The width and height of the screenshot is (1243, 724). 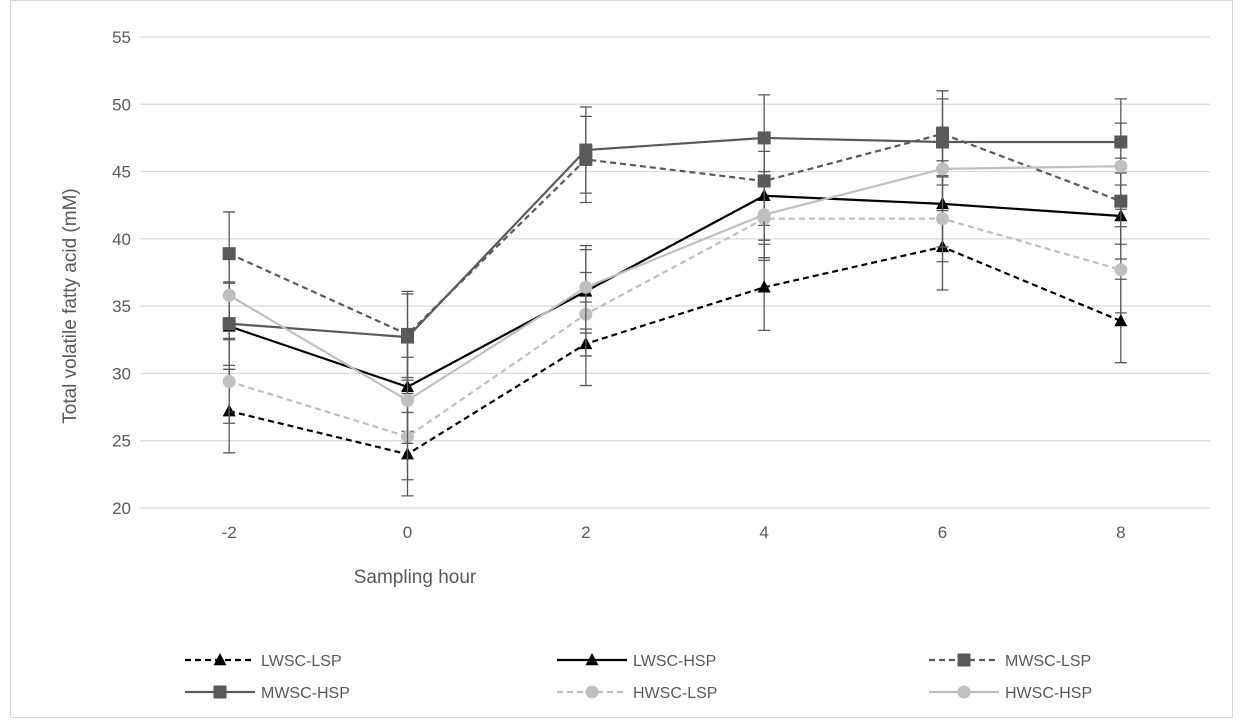 I want to click on x-axis-title: Sampling hour, so click(x=415, y=577).